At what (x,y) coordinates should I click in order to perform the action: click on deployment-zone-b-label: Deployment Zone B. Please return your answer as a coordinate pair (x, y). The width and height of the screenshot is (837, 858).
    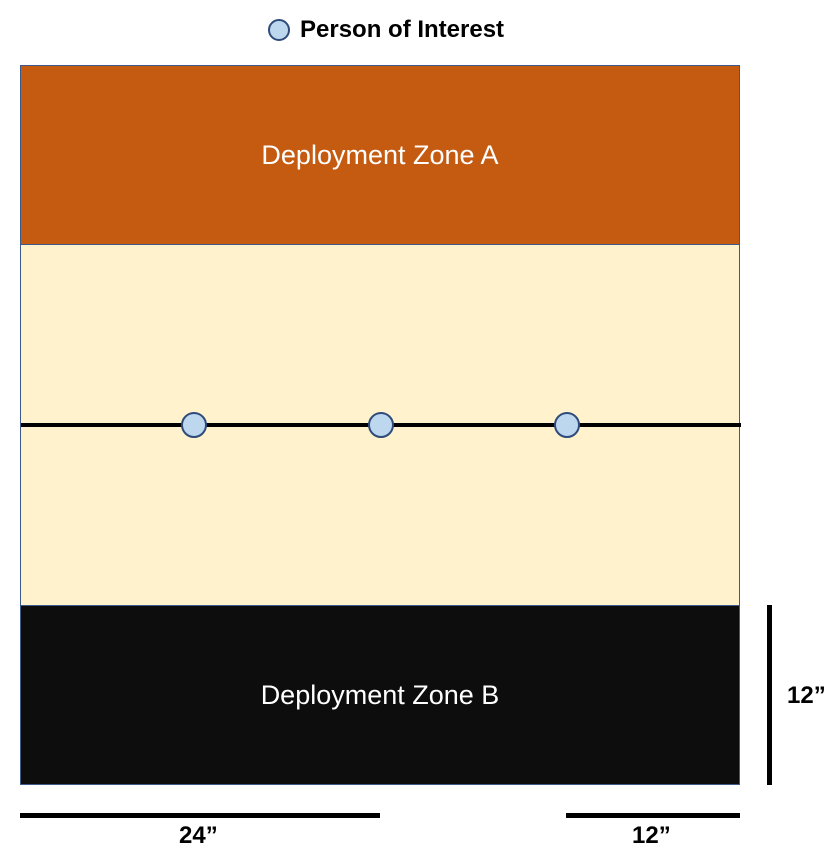
    Looking at the image, I should click on (380, 694).